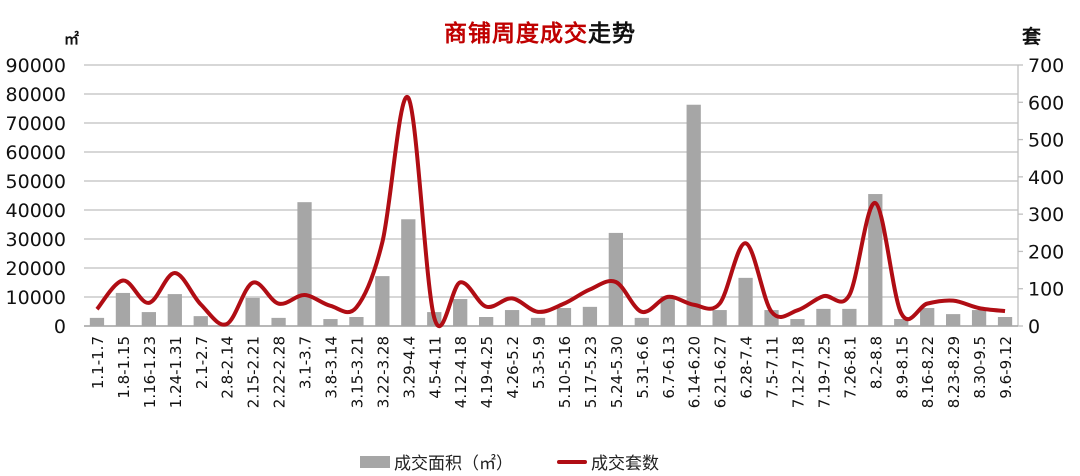 The width and height of the screenshot is (1080, 476). What do you see at coordinates (591, 372) in the screenshot?
I see `x-axis-label: 5.17-5.23` at bounding box center [591, 372].